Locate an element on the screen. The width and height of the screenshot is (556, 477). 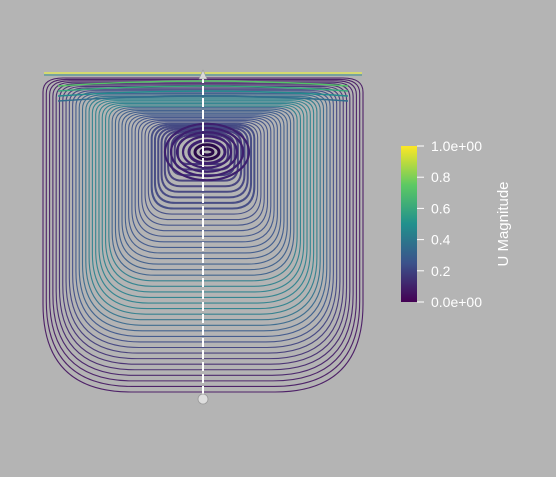
colorbar-title: U Magnitude is located at coordinates (503, 223).